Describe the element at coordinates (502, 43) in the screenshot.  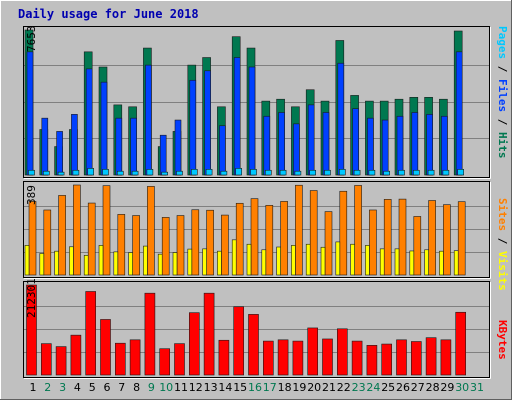
I see `legend-pages: Pages` at that location.